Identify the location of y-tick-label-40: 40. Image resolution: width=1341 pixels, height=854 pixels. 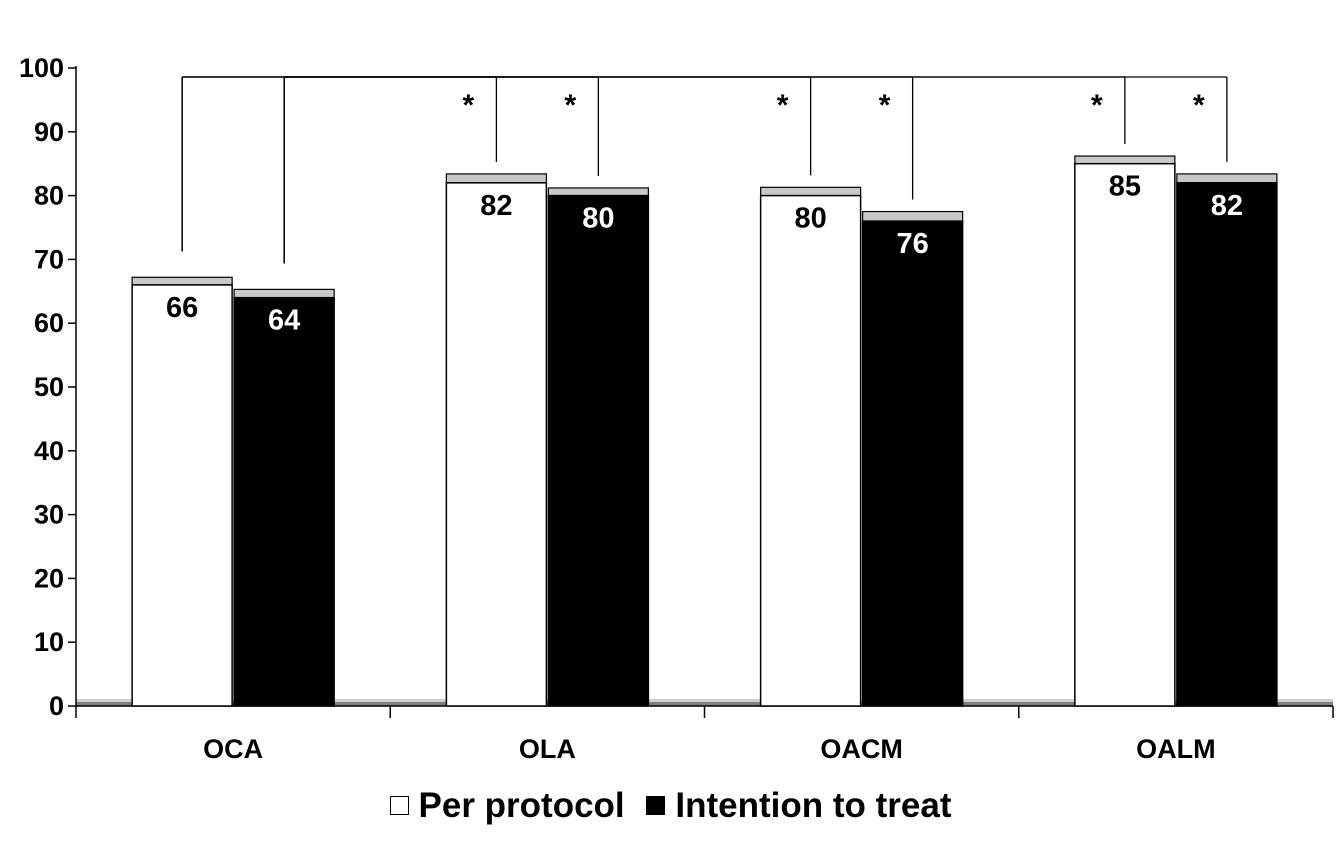
(49, 451).